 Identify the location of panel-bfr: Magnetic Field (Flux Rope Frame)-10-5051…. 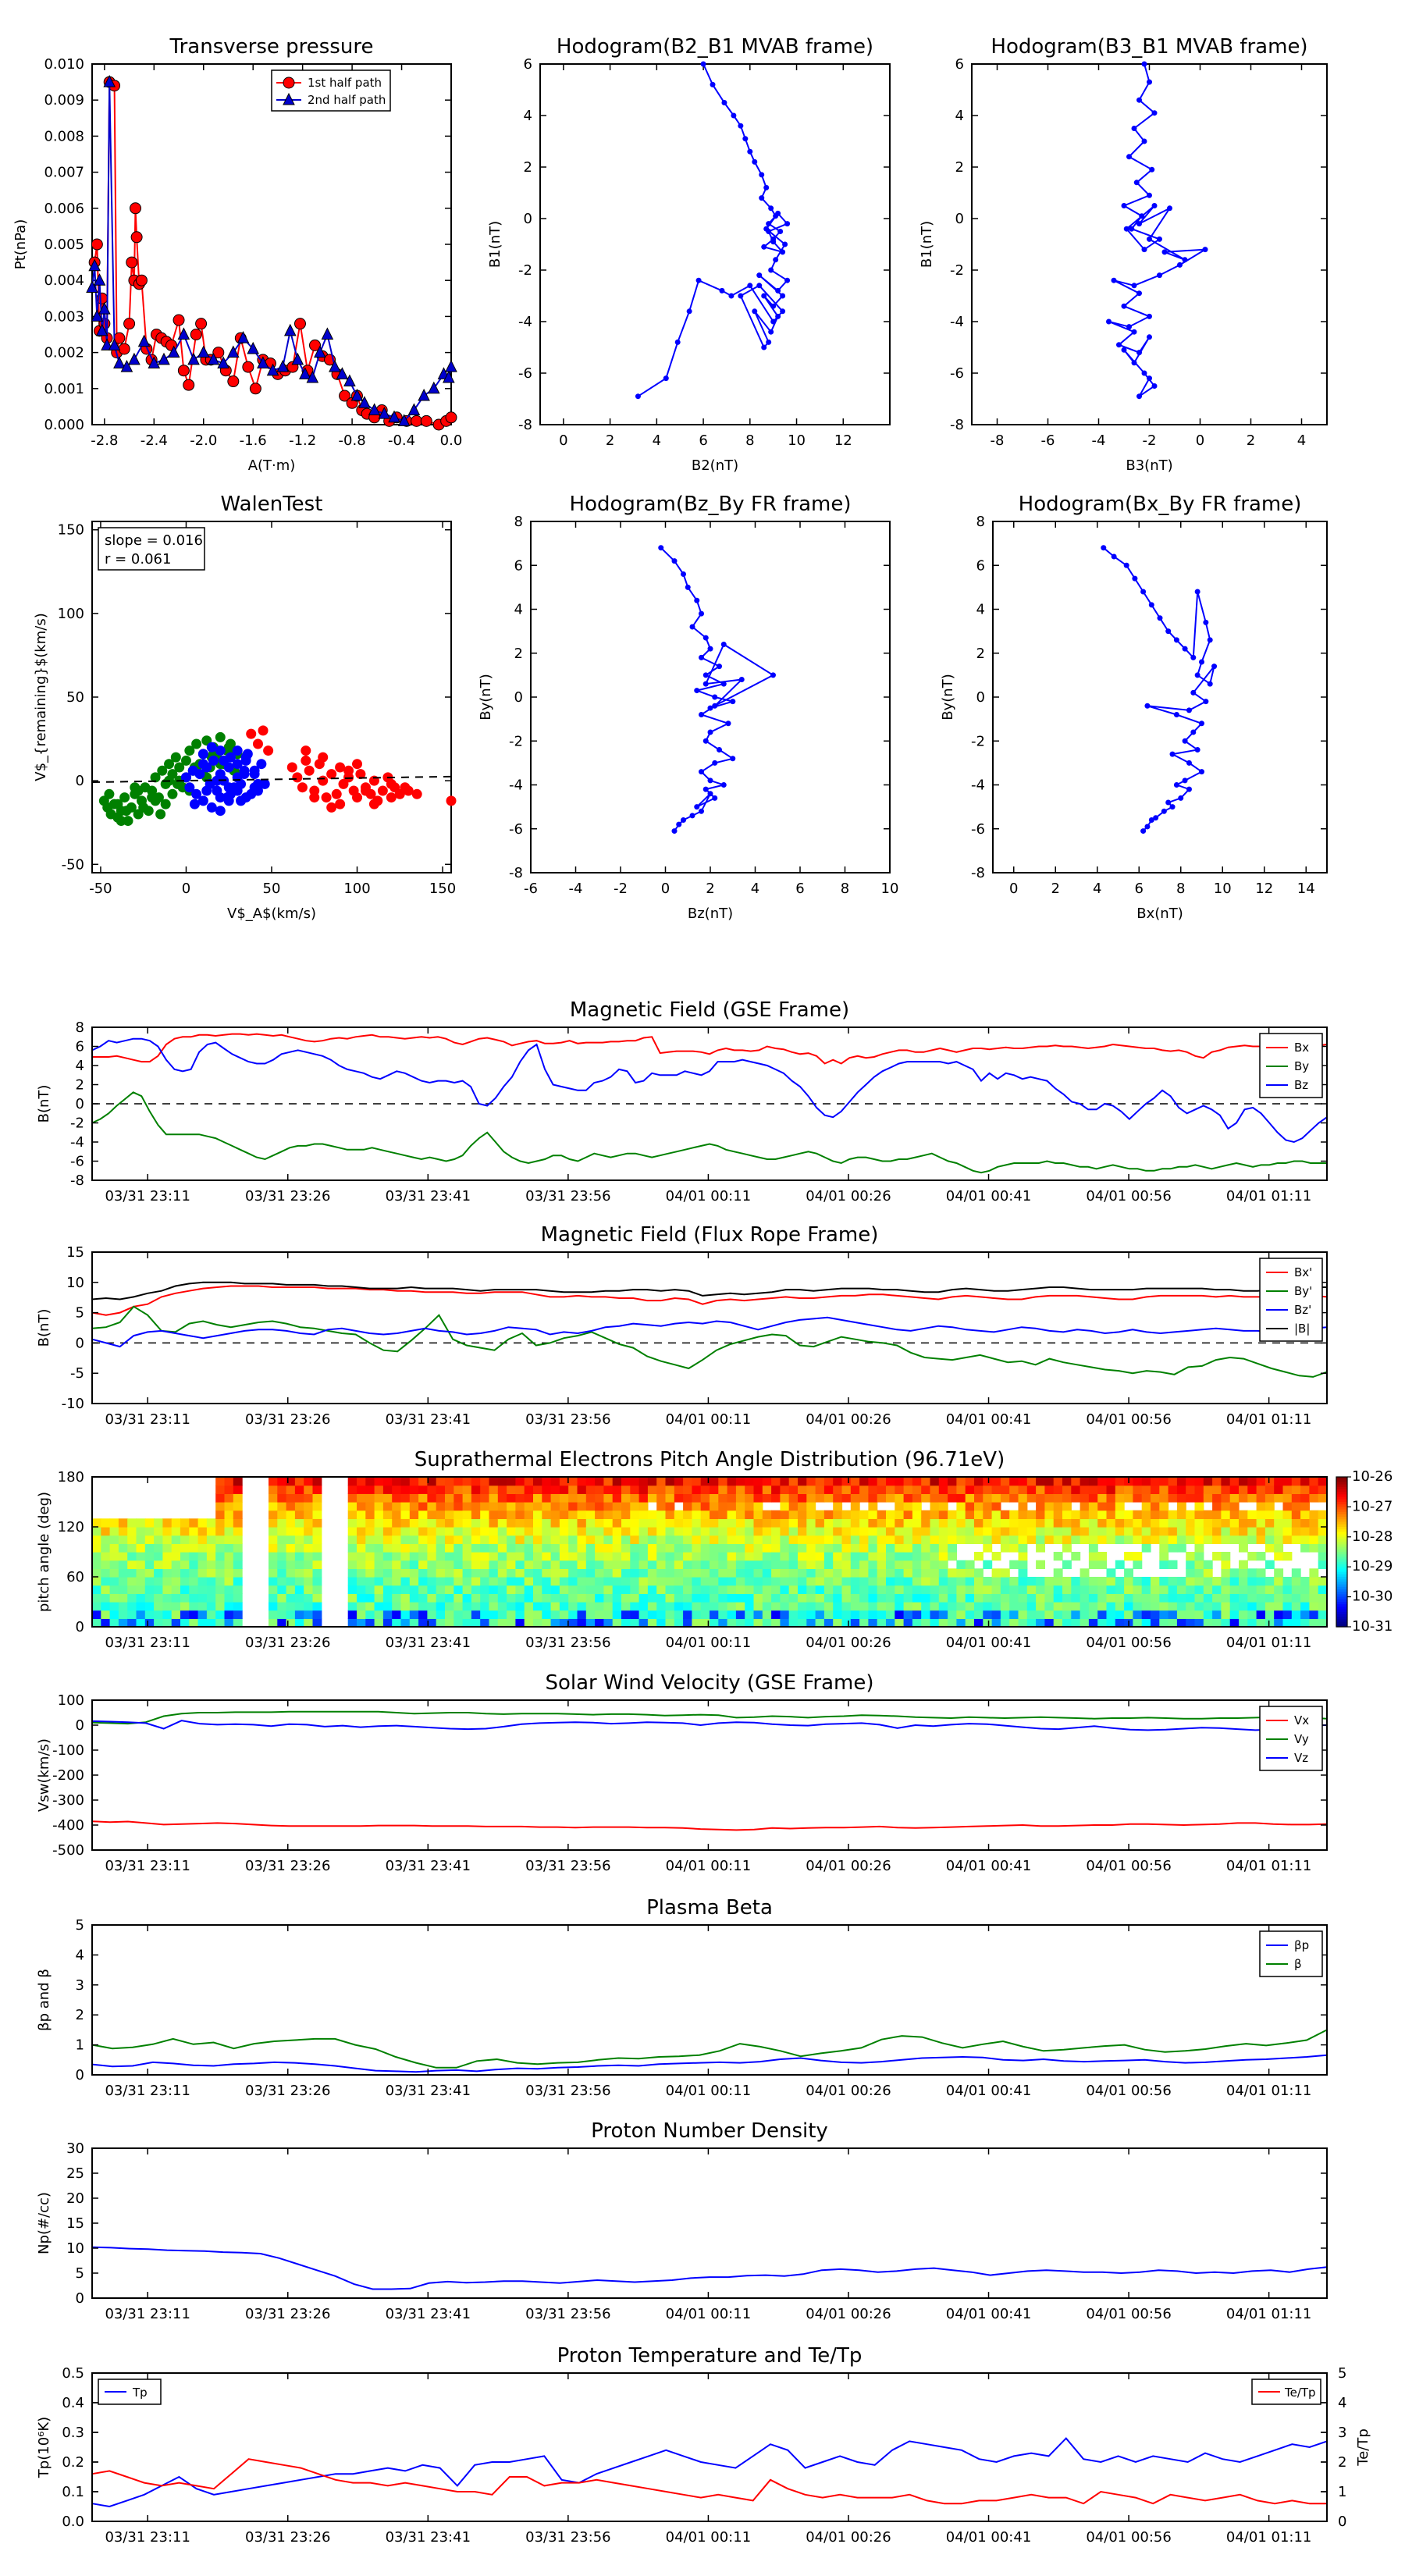
(682, 1325).